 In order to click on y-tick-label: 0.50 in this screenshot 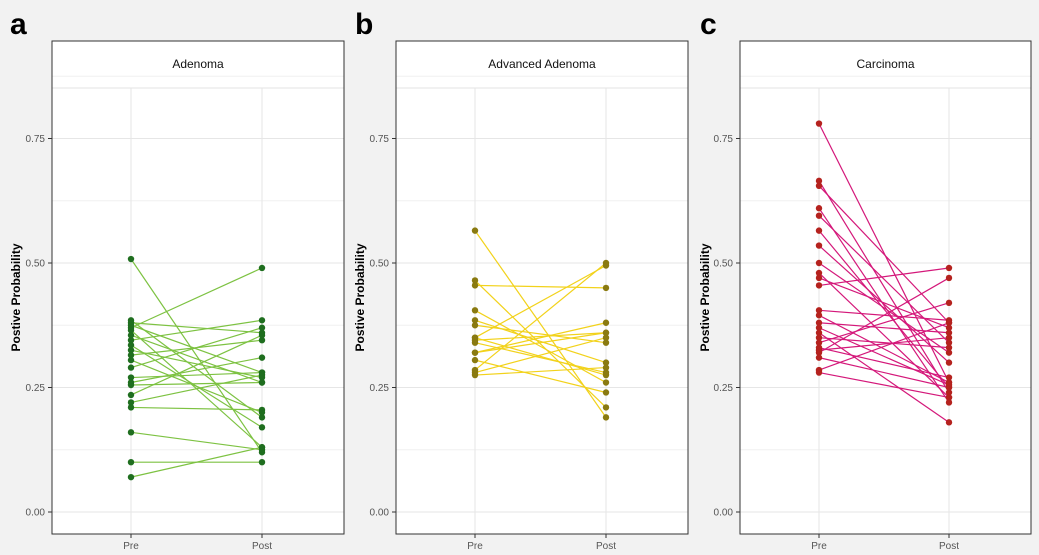, I will do `click(380, 264)`.